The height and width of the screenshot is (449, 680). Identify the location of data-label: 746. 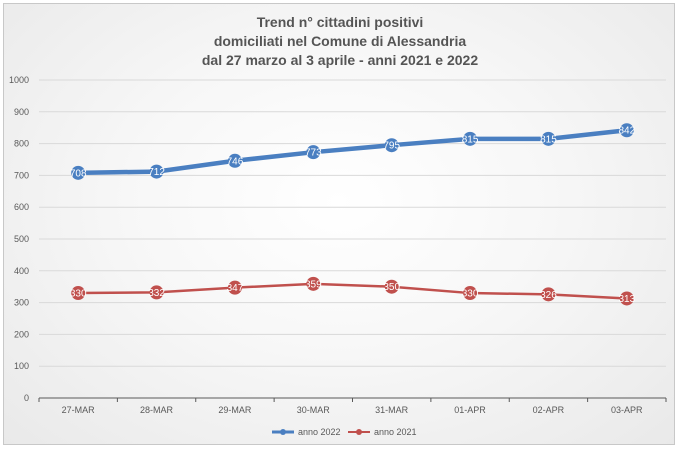
(235, 161).